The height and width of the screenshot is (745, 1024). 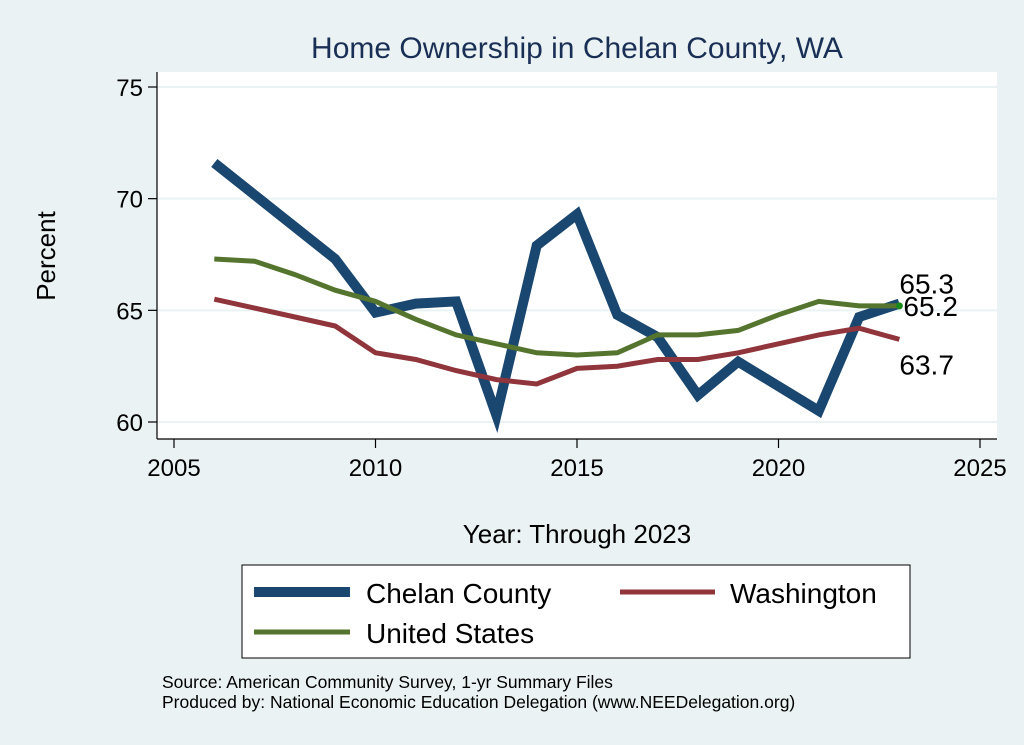 What do you see at coordinates (129, 423) in the screenshot?
I see `y-tick-label: 60` at bounding box center [129, 423].